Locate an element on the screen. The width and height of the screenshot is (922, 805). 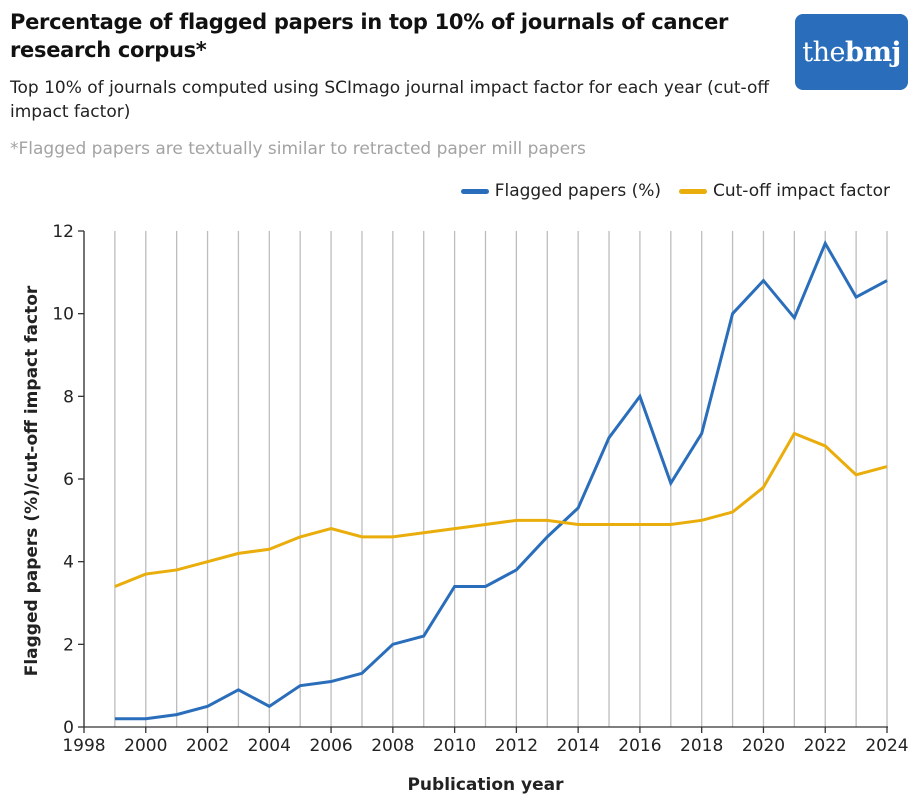
legend-label: Cut-off impact factor is located at coordinates (801, 191).